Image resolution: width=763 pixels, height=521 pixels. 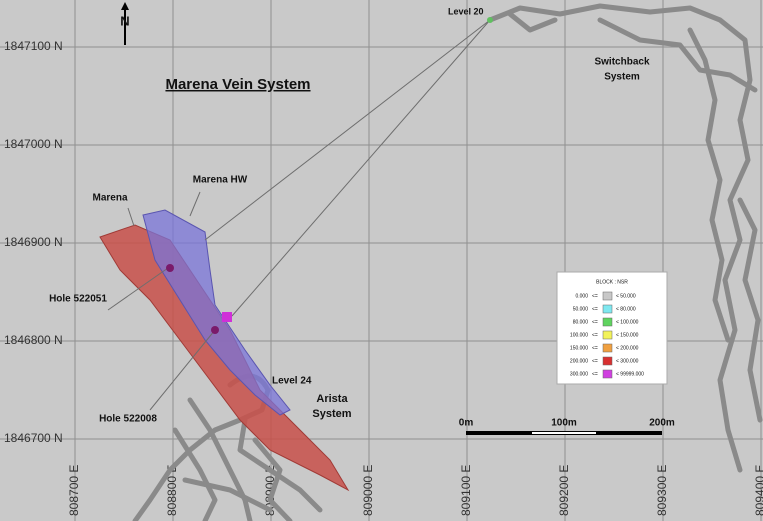 I want to click on legend-high: < 80.000, so click(x=626, y=309).